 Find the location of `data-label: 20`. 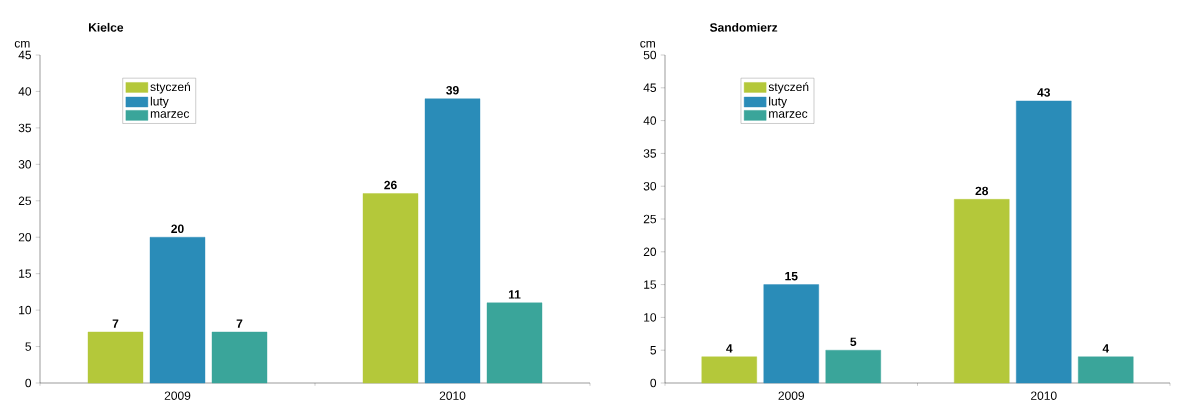

data-label: 20 is located at coordinates (177, 229).